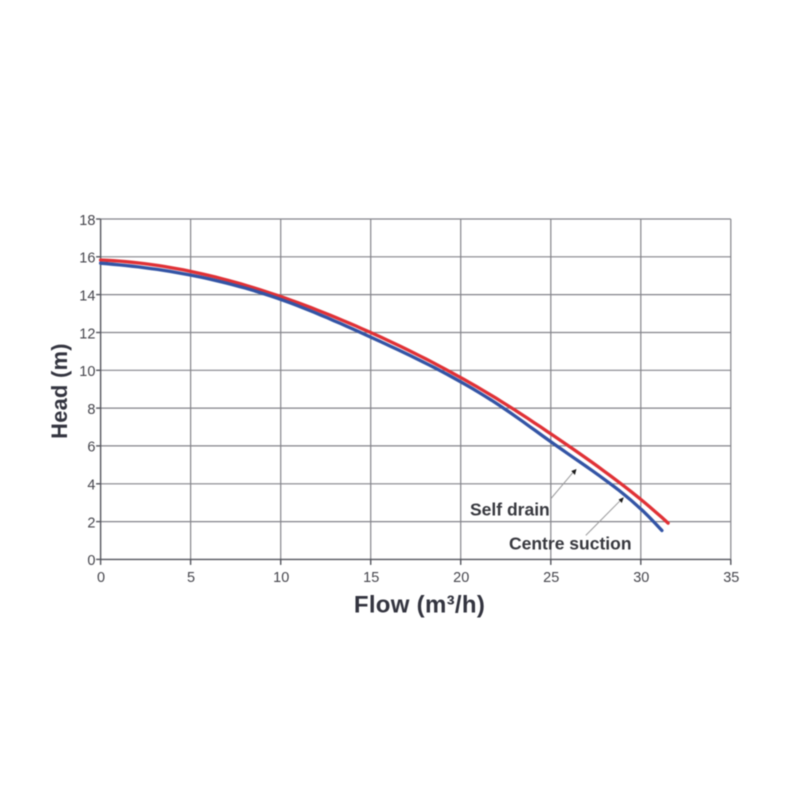 The image size is (800, 800). Describe the element at coordinates (510, 510) in the screenshot. I see `svg-text: Self drain` at that location.